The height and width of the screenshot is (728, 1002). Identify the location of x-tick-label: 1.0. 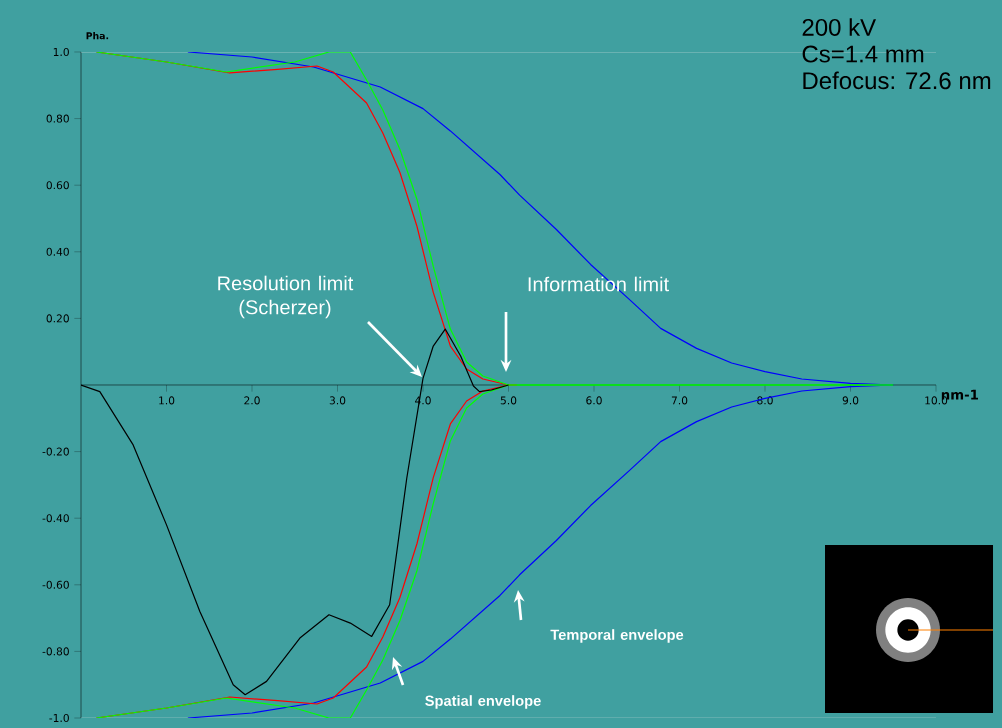
(167, 400).